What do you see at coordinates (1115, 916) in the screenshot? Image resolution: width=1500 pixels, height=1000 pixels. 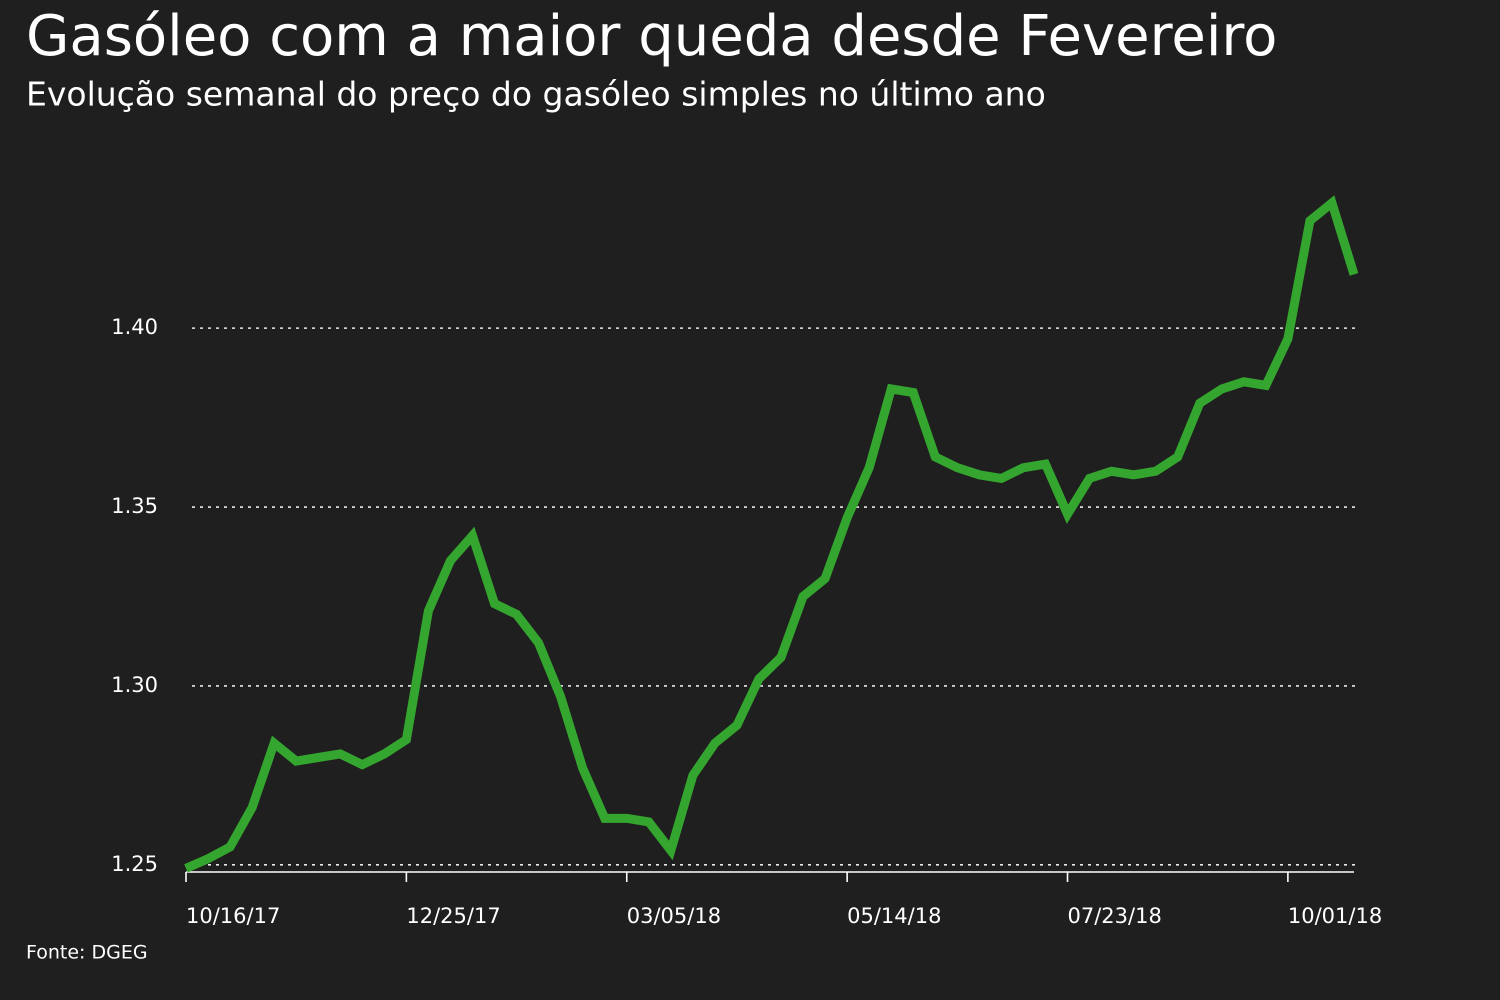 I see `x-tick-label: 07/23/18` at bounding box center [1115, 916].